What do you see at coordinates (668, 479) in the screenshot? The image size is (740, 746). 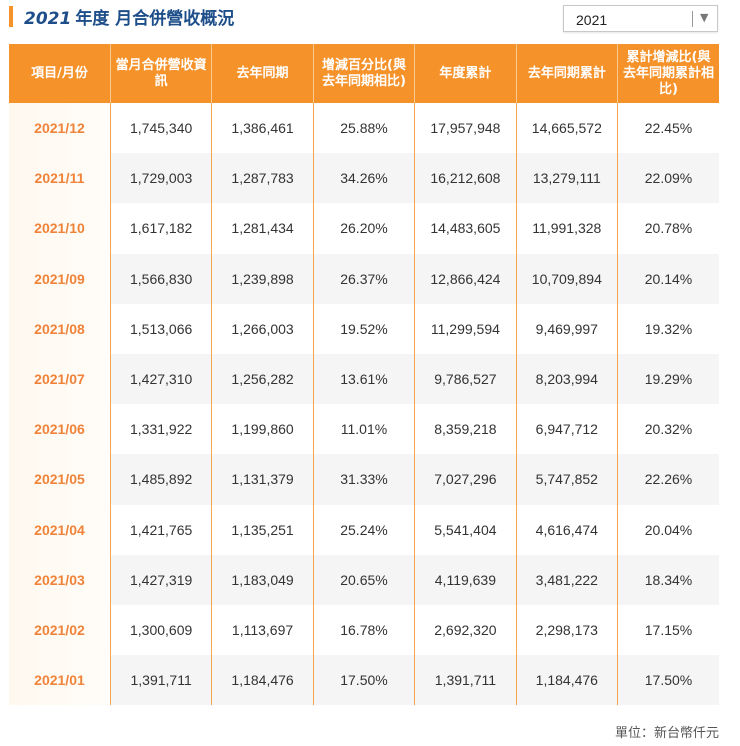 I see `value-cell: 22.26%` at bounding box center [668, 479].